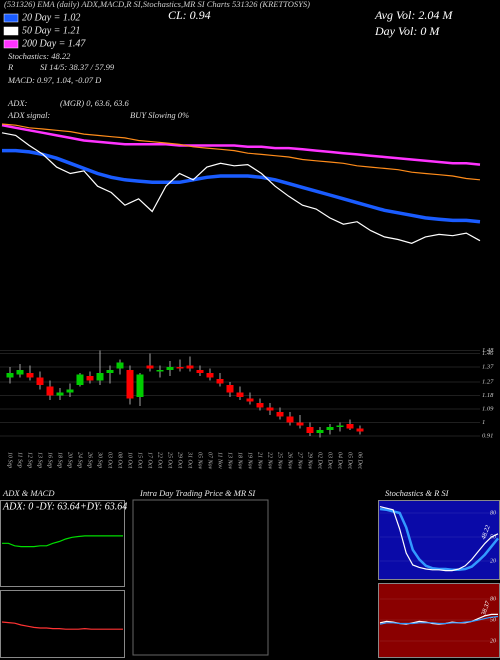  What do you see at coordinates (407, 31) in the screenshot?
I see `annotation: Day Vol: 0 M` at bounding box center [407, 31].